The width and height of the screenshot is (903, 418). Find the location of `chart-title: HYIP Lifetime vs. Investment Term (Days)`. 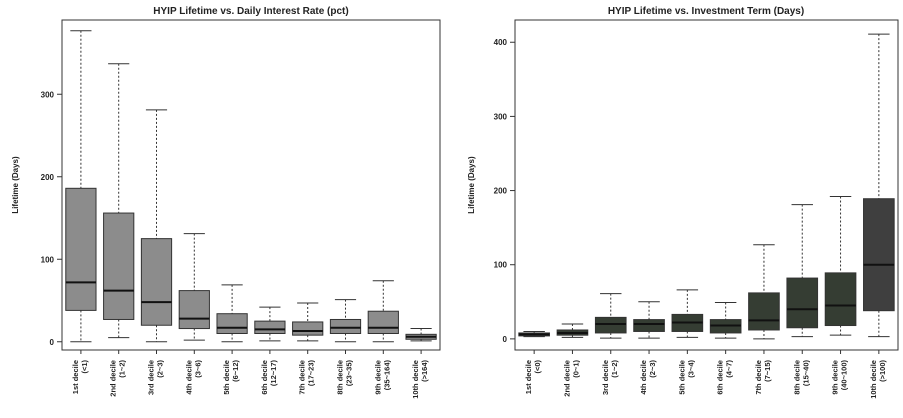

chart-title: HYIP Lifetime vs. Investment Term (Days) is located at coordinates (706, 11).